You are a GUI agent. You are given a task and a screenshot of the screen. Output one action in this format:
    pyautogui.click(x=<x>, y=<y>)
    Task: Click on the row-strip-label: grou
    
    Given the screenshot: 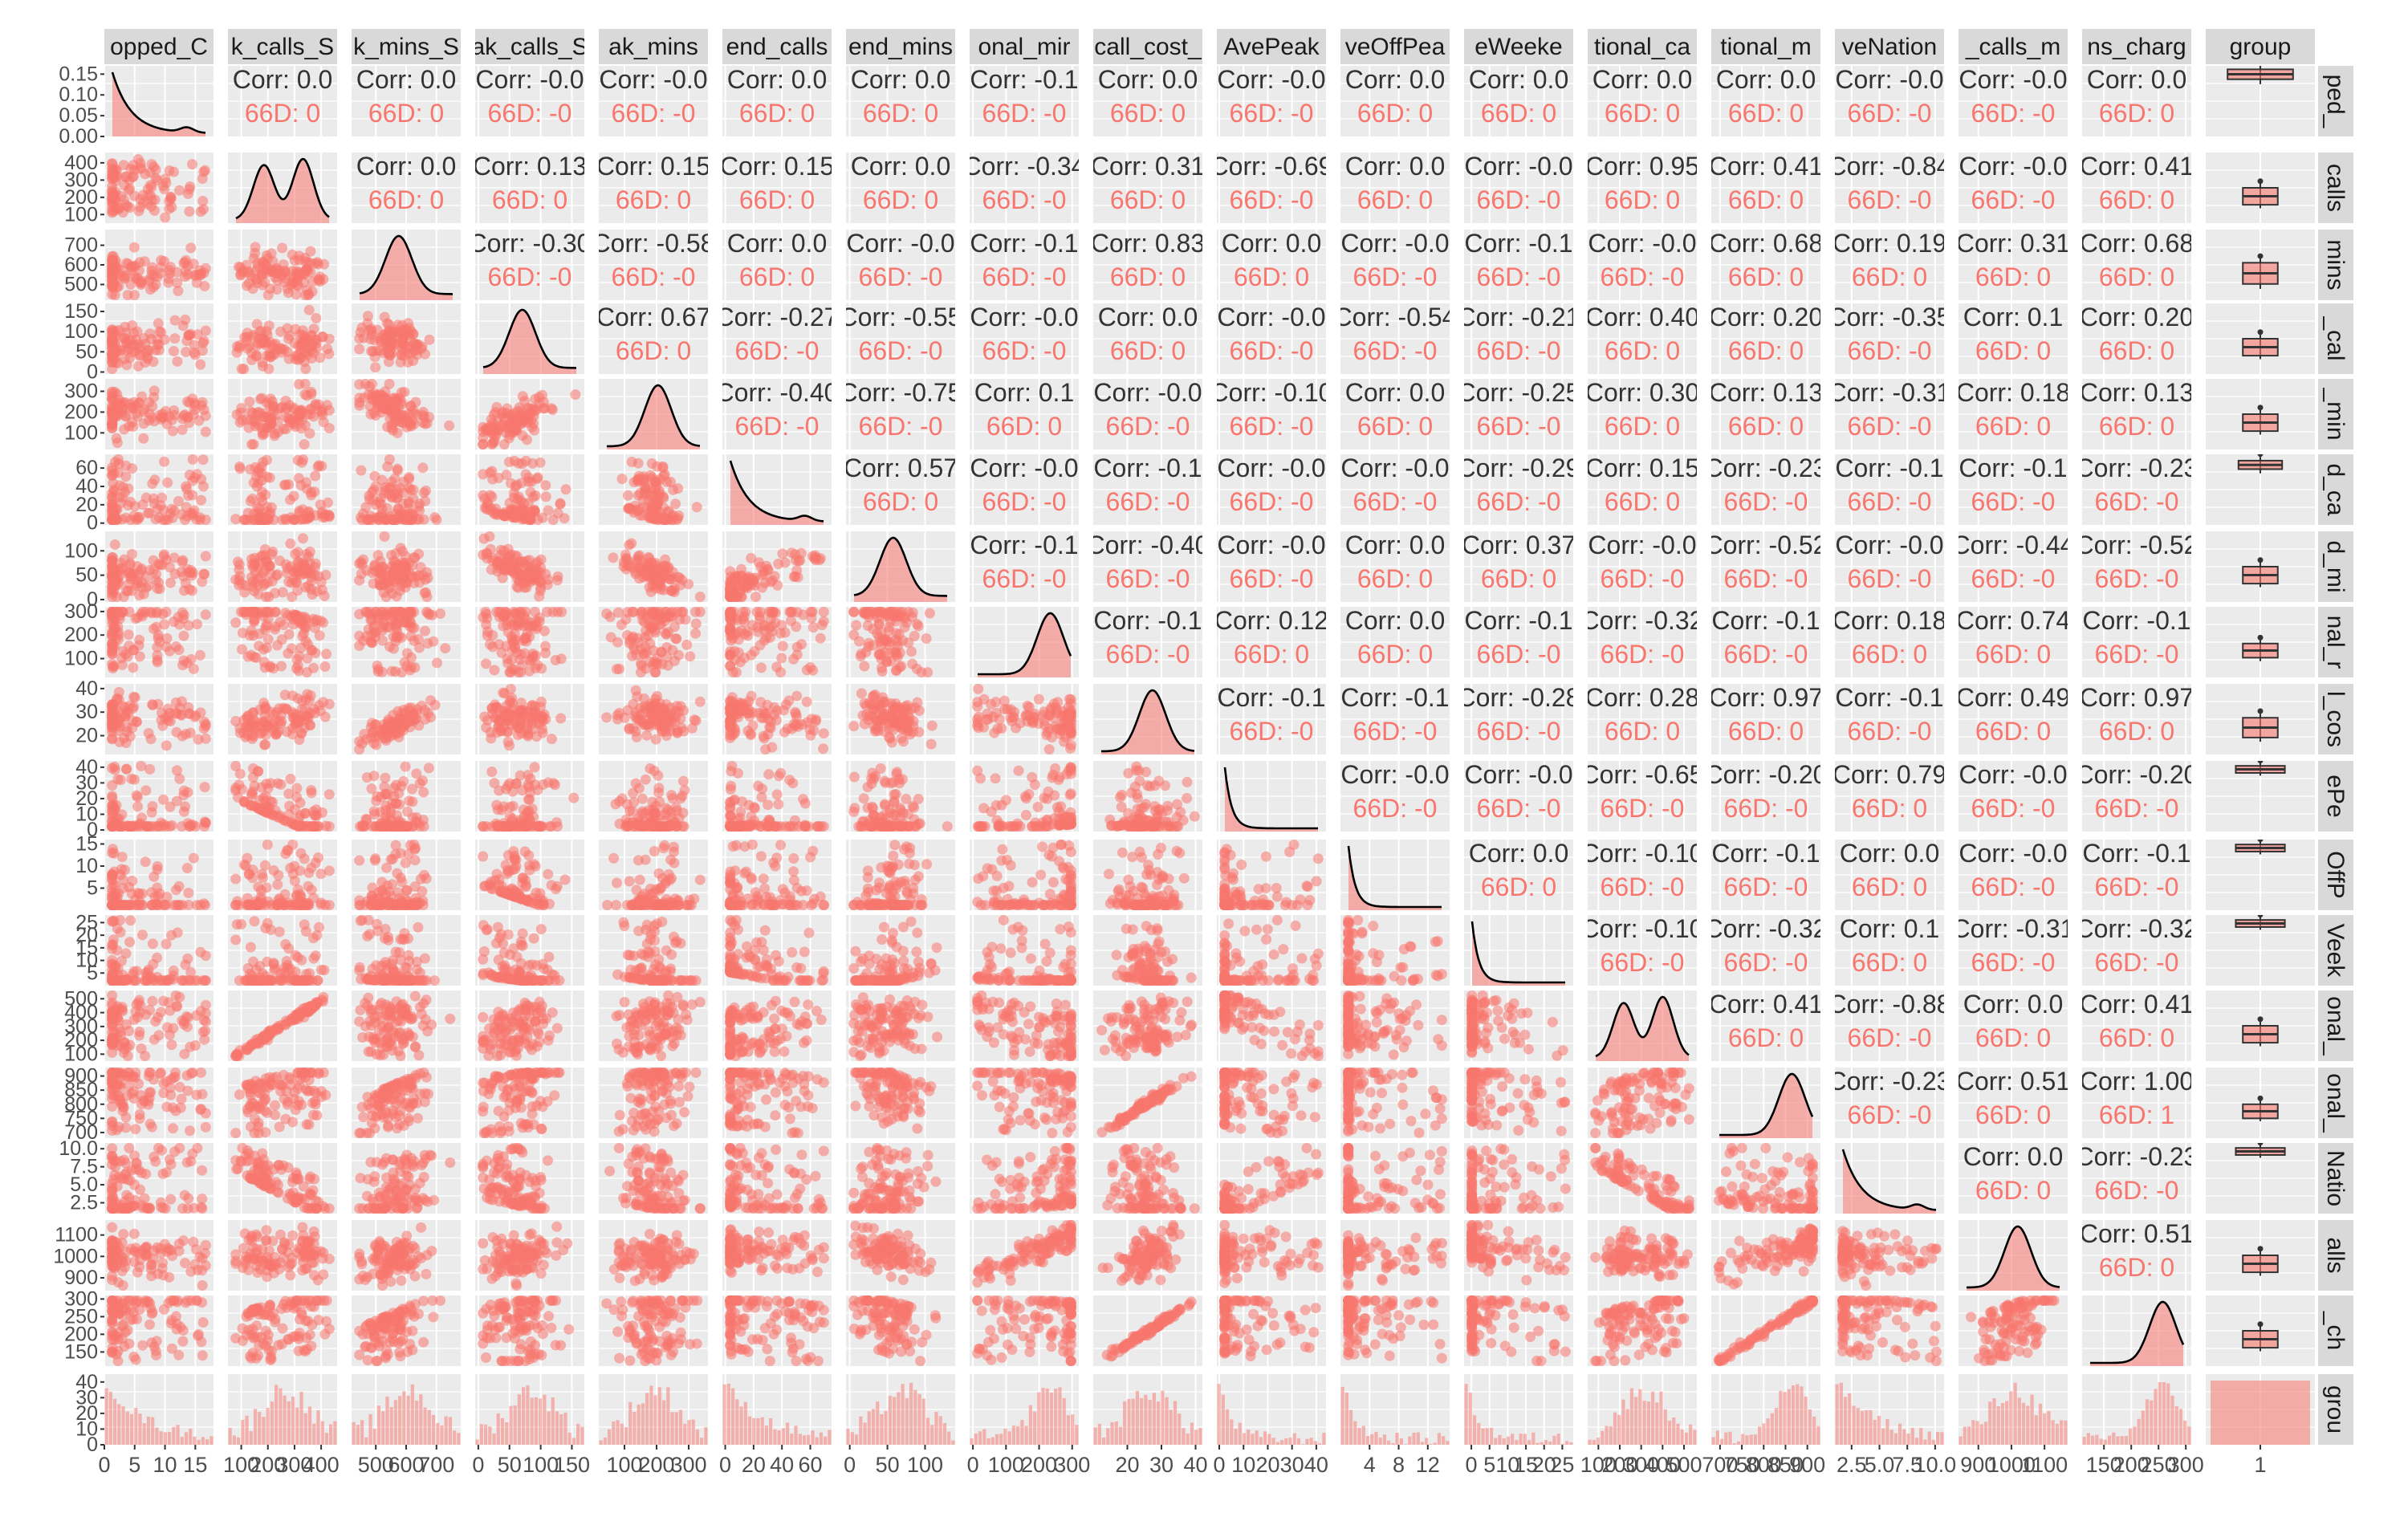 What is the action you would take?
    pyautogui.click(x=2335, y=1409)
    